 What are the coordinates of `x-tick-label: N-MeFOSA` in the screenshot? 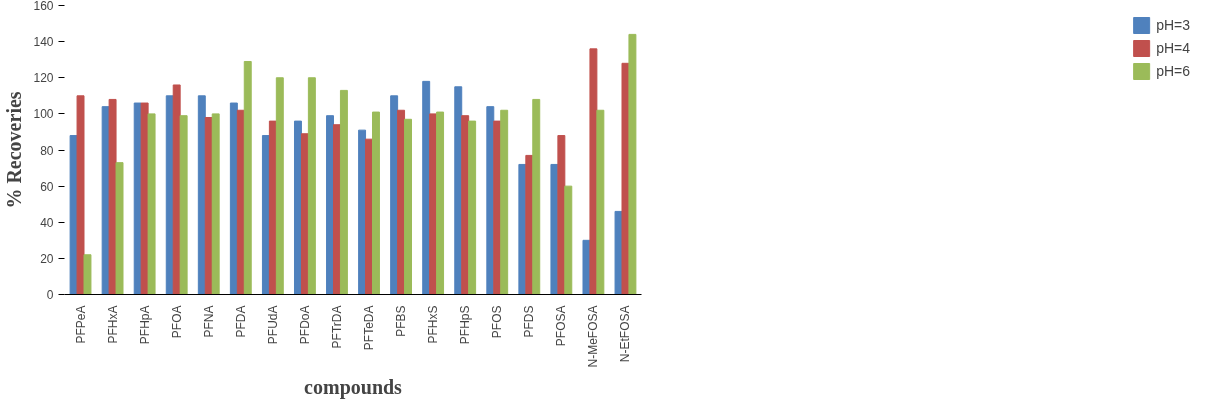 It's located at (593, 336).